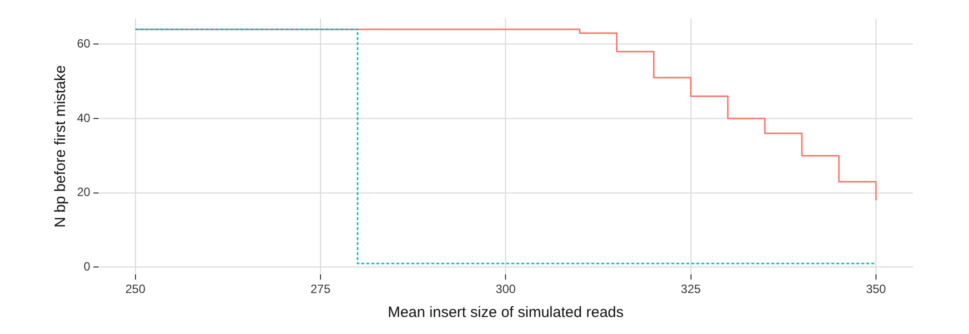 The width and height of the screenshot is (969, 334). I want to click on x-tick-label: 250, so click(135, 289).